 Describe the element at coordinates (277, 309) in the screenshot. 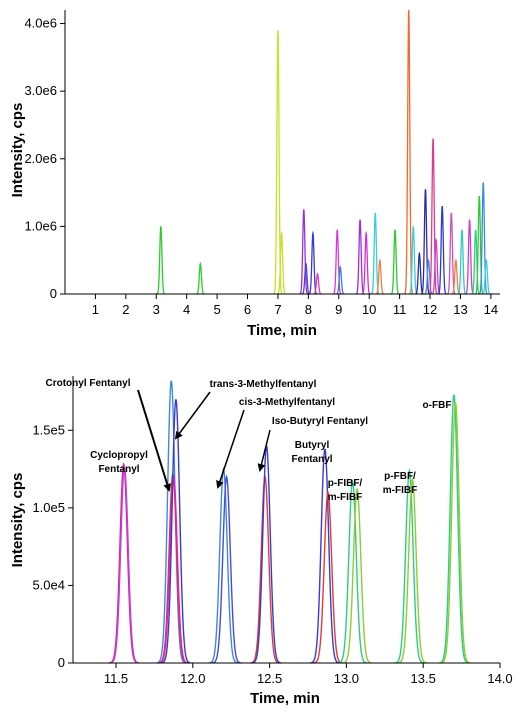

I see `x-tick-label: 7` at that location.